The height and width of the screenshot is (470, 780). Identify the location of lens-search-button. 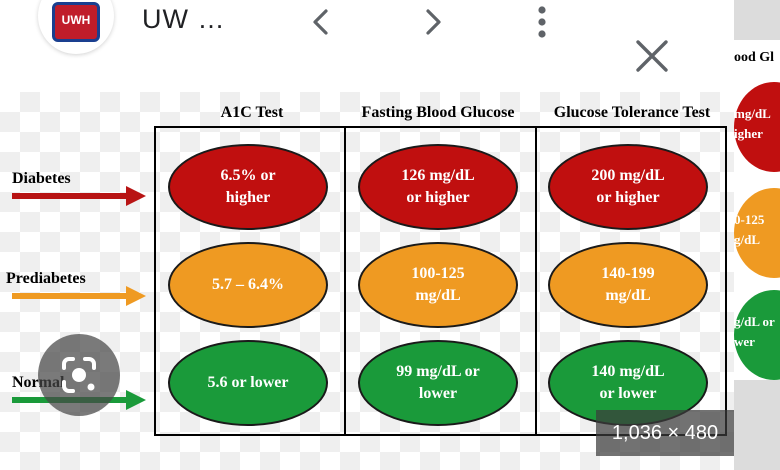
(79, 375).